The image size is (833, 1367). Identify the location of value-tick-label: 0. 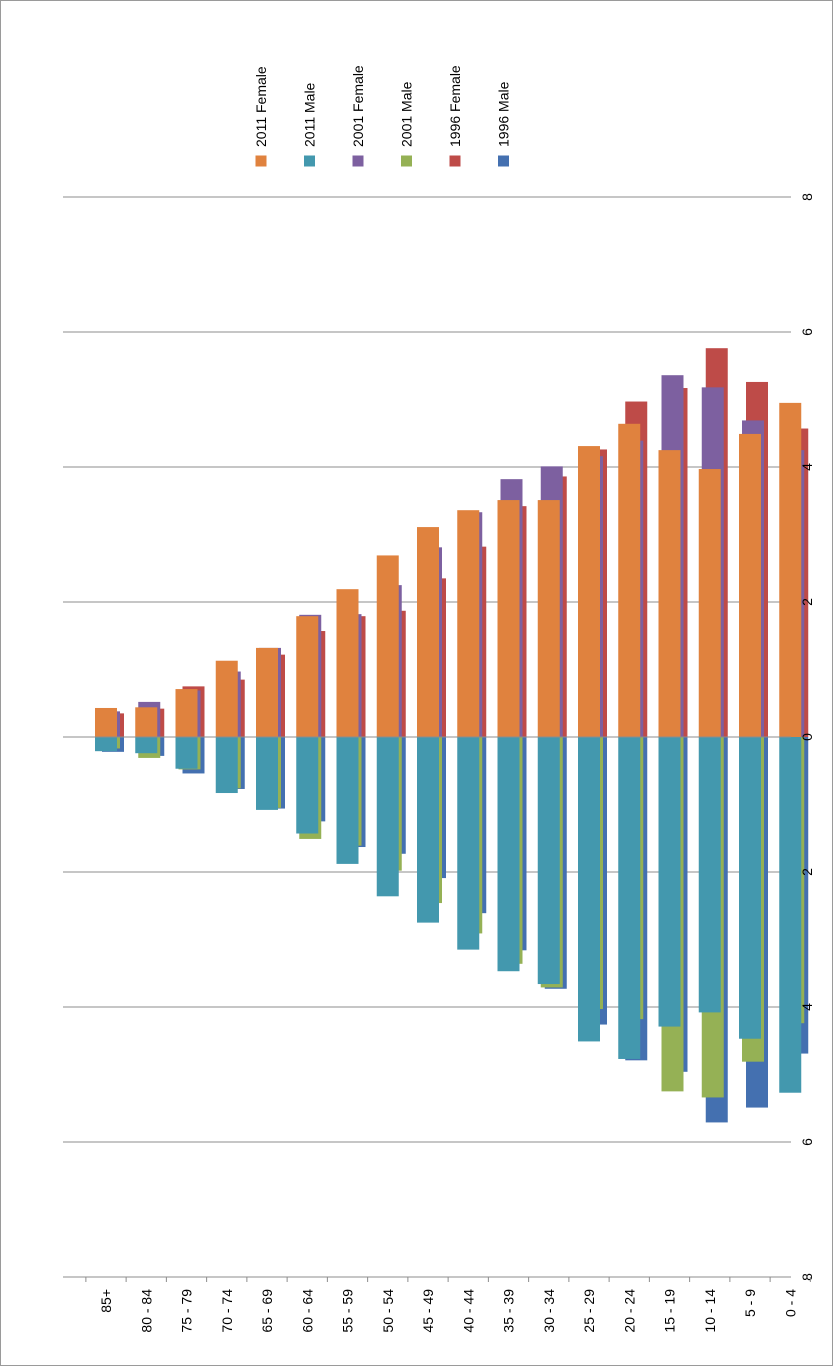
(807, 737).